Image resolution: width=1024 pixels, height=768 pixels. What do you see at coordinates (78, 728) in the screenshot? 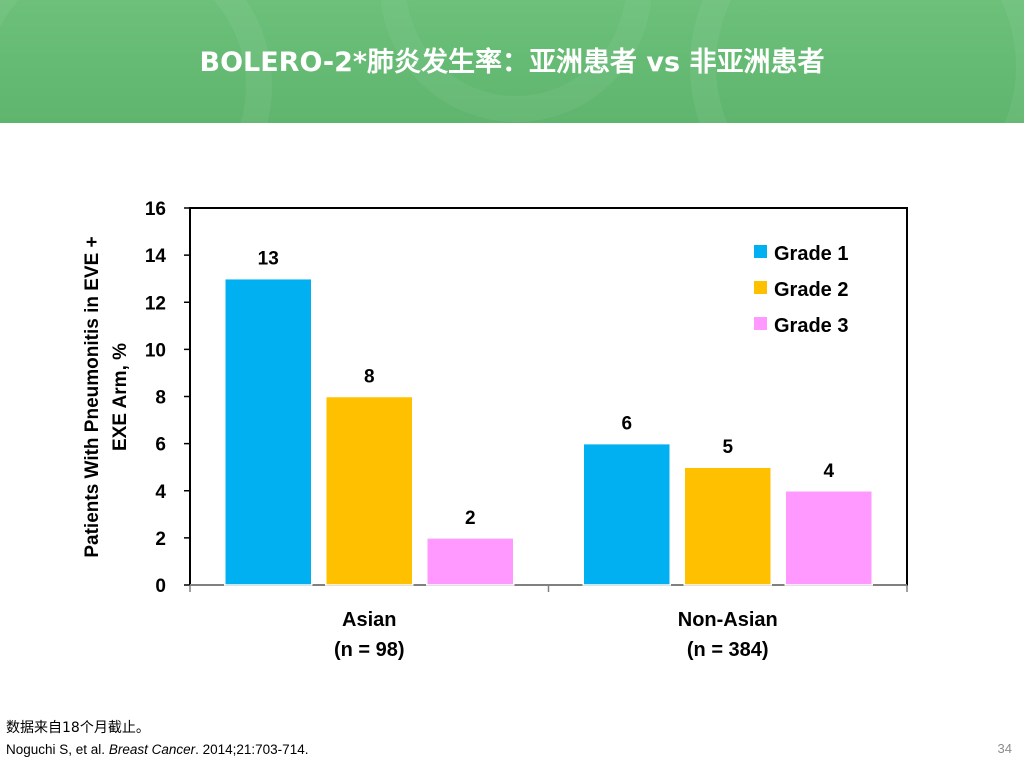
I see `data-cutoff-footnote: 数据来自18个月截止。` at bounding box center [78, 728].